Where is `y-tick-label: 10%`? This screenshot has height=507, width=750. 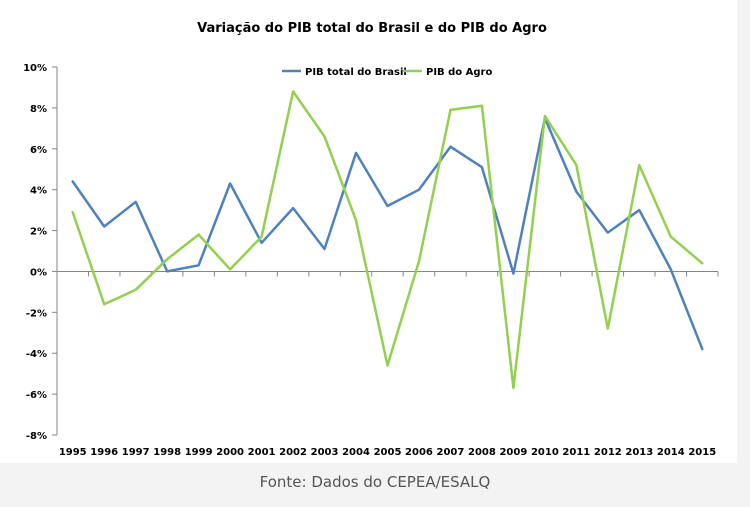 y-tick-label: 10% is located at coordinates (35, 68).